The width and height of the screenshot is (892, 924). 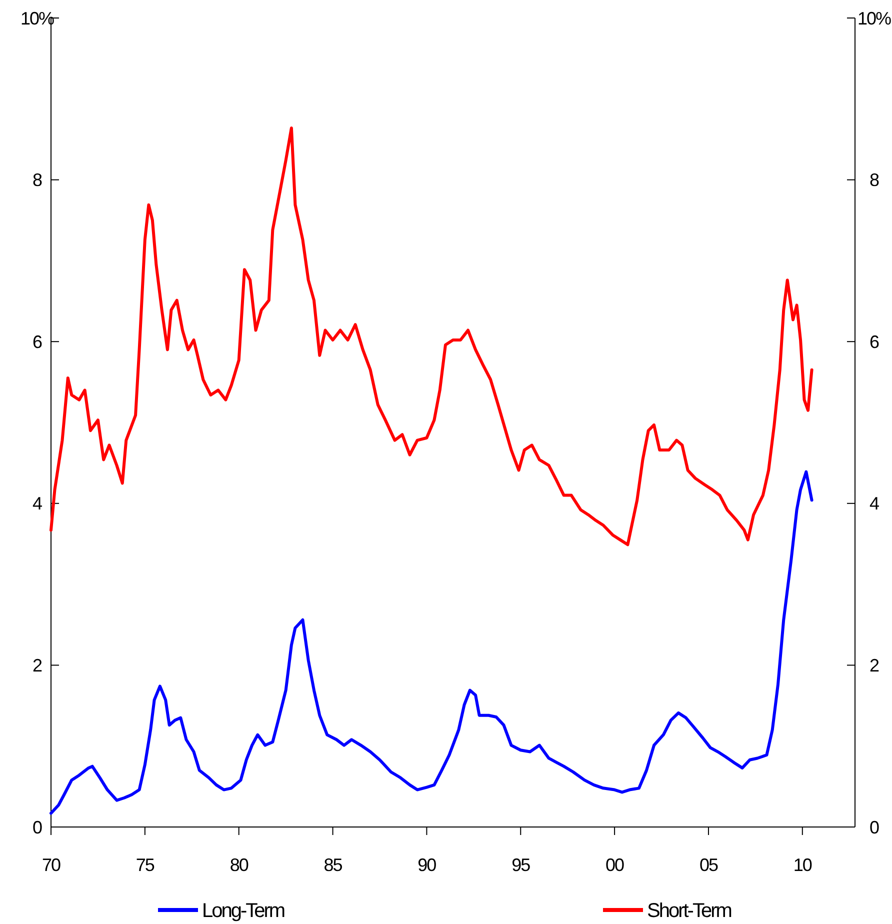 I want to click on x-tick-label: 90, so click(x=427, y=865).